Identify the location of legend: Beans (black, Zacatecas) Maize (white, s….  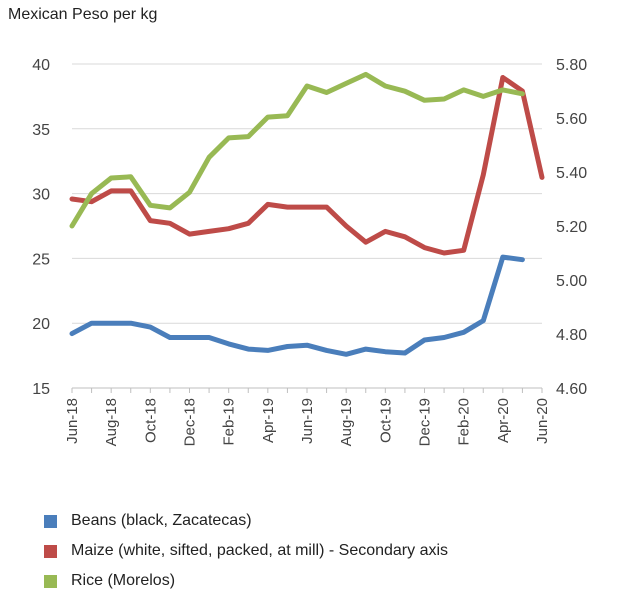
(246, 551).